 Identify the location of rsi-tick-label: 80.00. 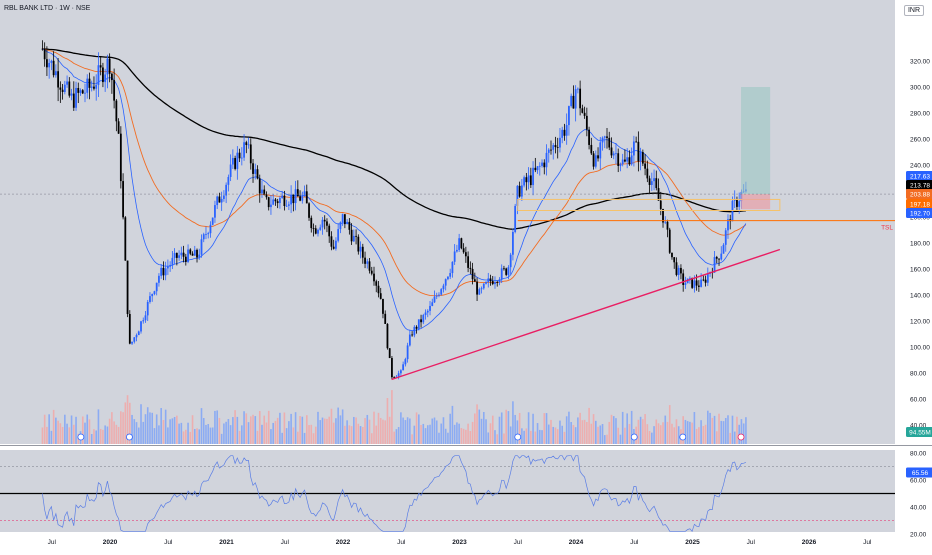
(918, 454).